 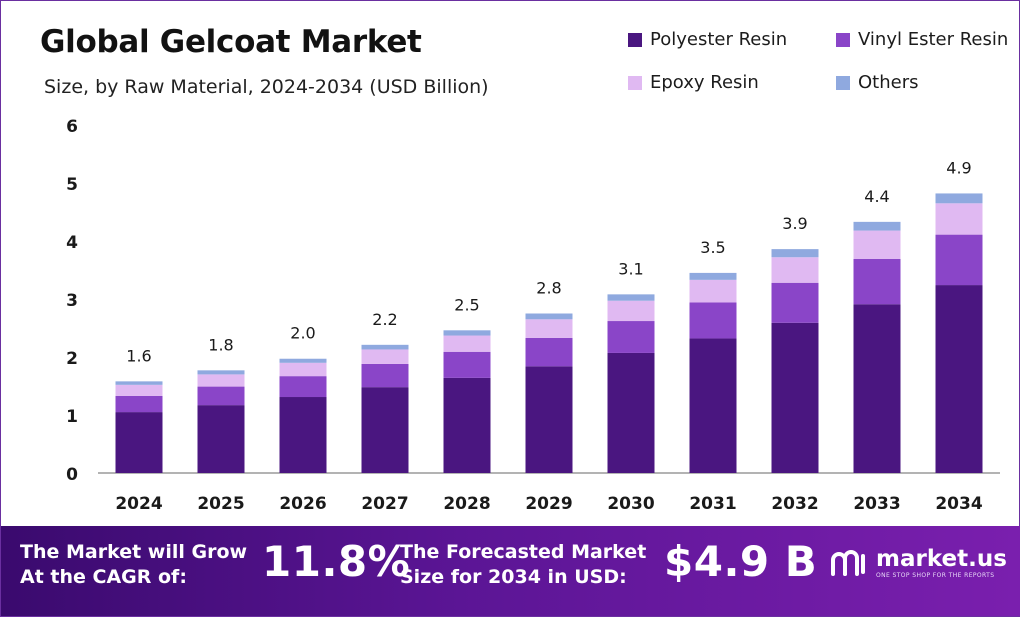 What do you see at coordinates (384, 319) in the screenshot?
I see `bar-total-label: 2.2` at bounding box center [384, 319].